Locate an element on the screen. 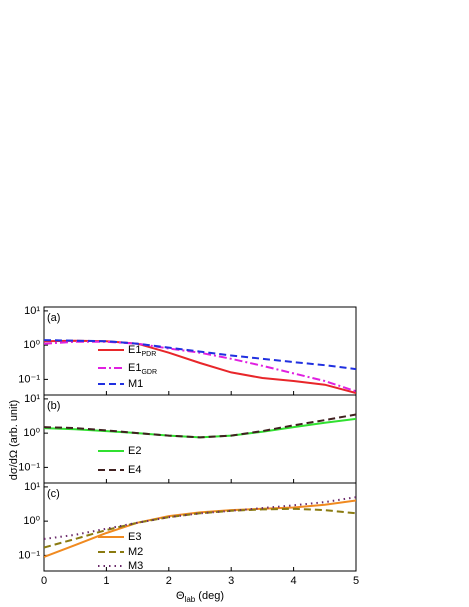 The image size is (469, 607). x-axis-label: Θlab (deg) is located at coordinates (200, 597).